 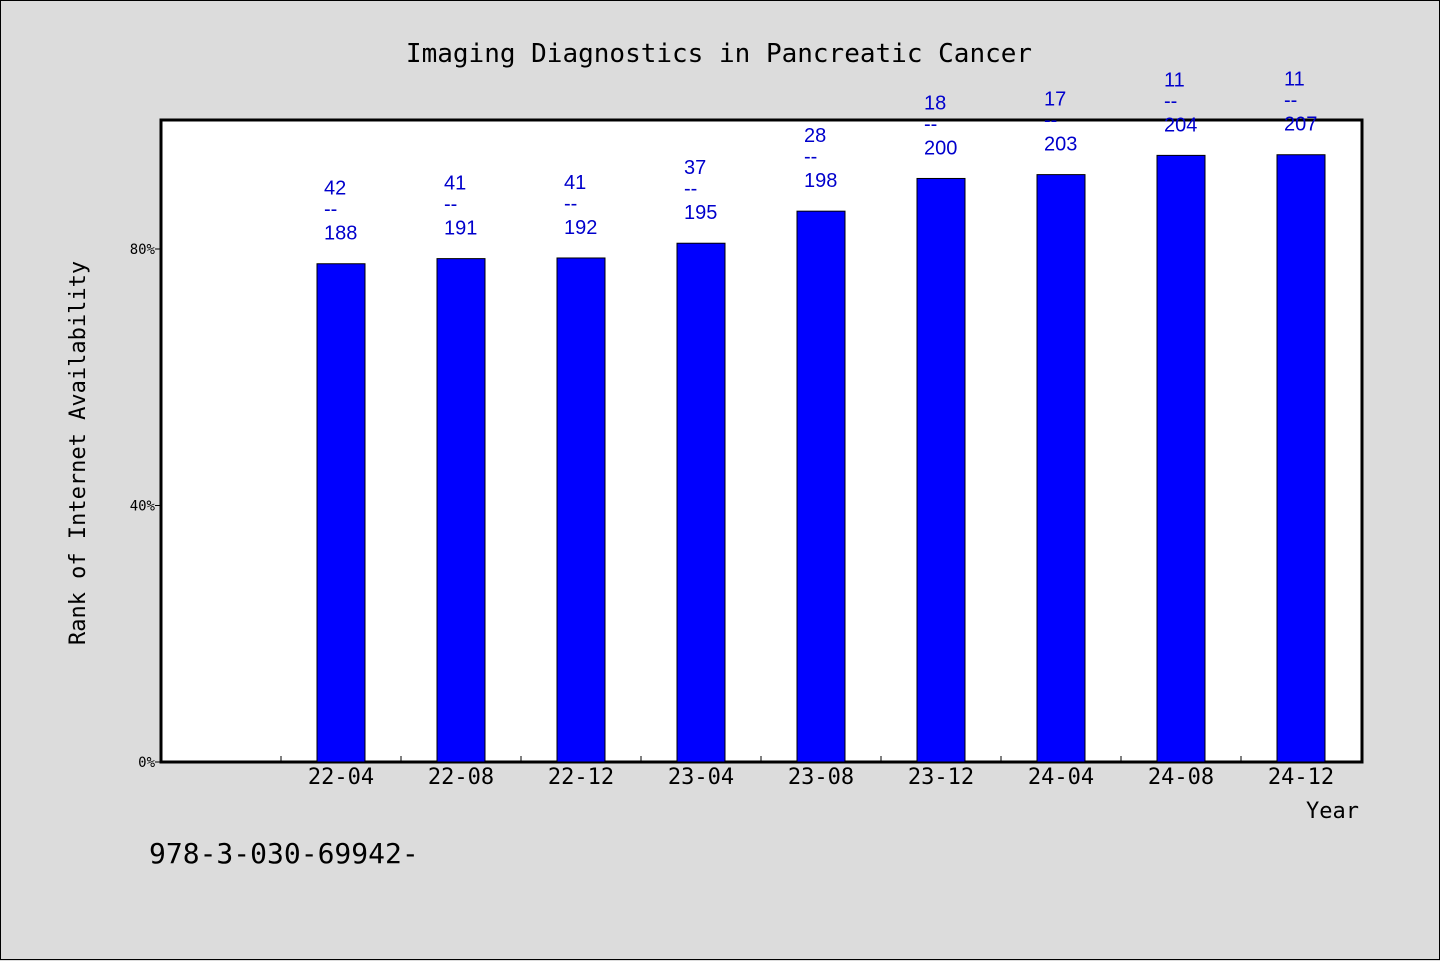 What do you see at coordinates (820, 181) in the screenshot?
I see `data-label-total: 198` at bounding box center [820, 181].